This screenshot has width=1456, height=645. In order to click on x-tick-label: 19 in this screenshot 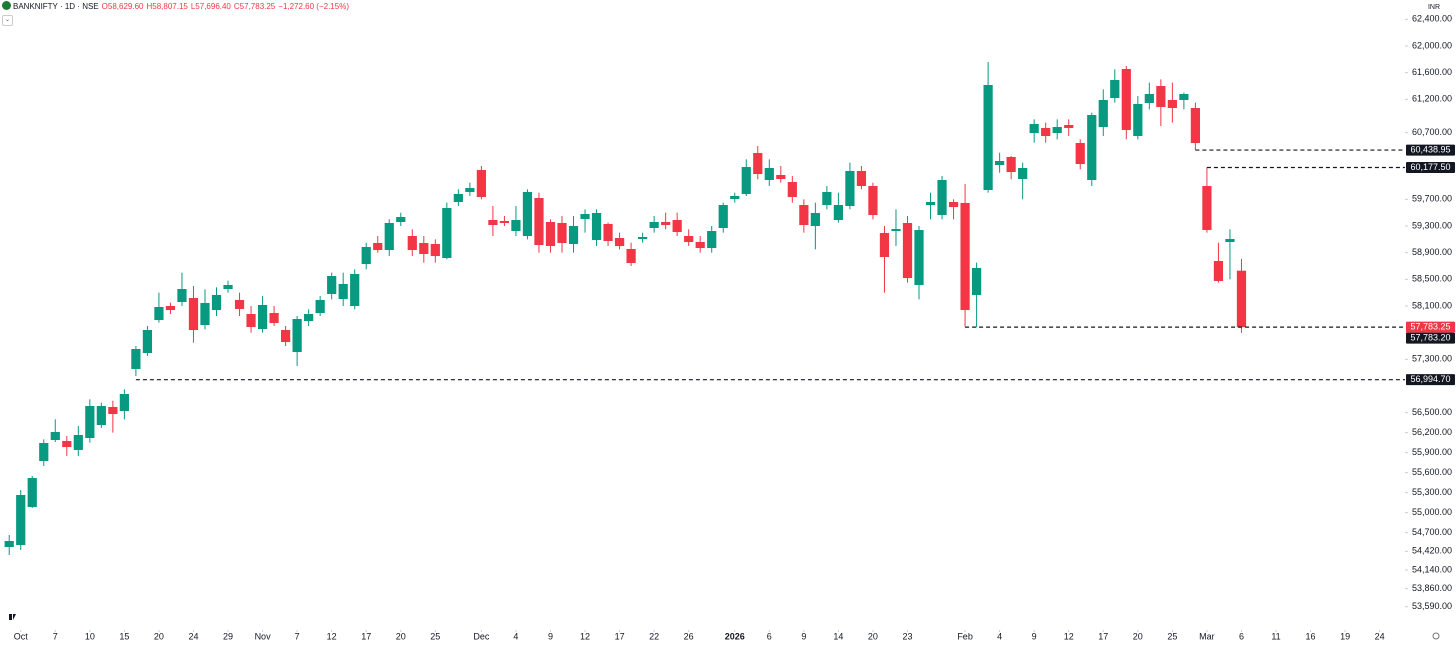, I will do `click(1345, 636)`.